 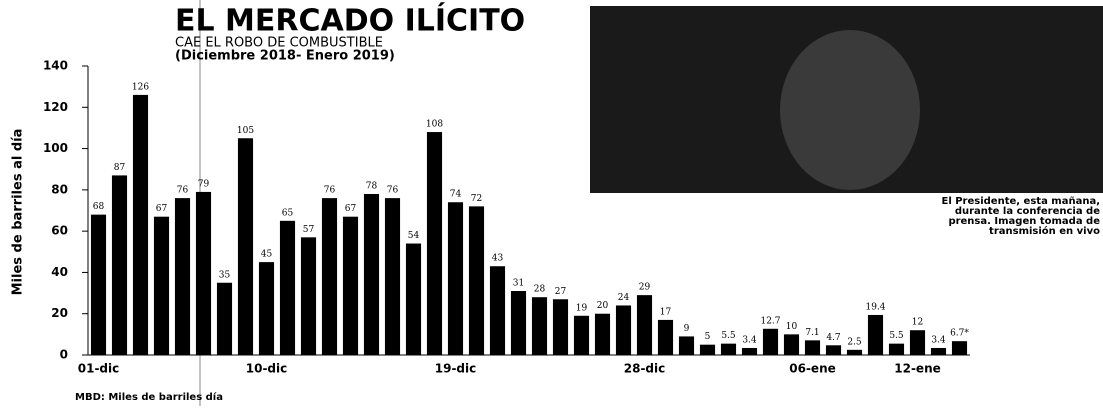 I want to click on x-tick-label: 28-dic, so click(x=645, y=369).